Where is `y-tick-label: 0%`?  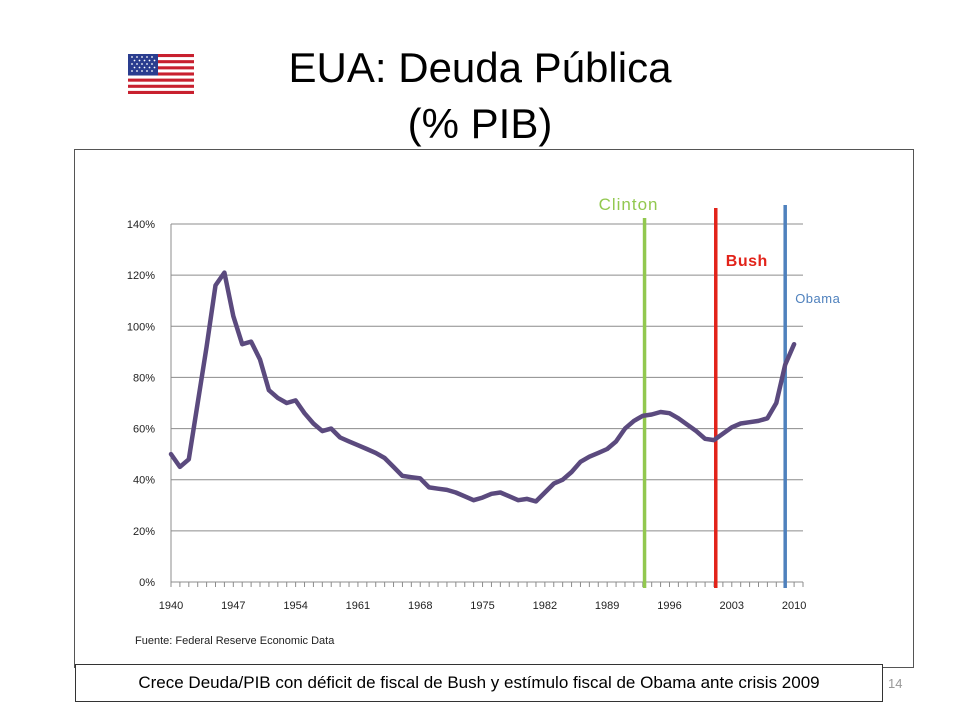 y-tick-label: 0% is located at coordinates (147, 583).